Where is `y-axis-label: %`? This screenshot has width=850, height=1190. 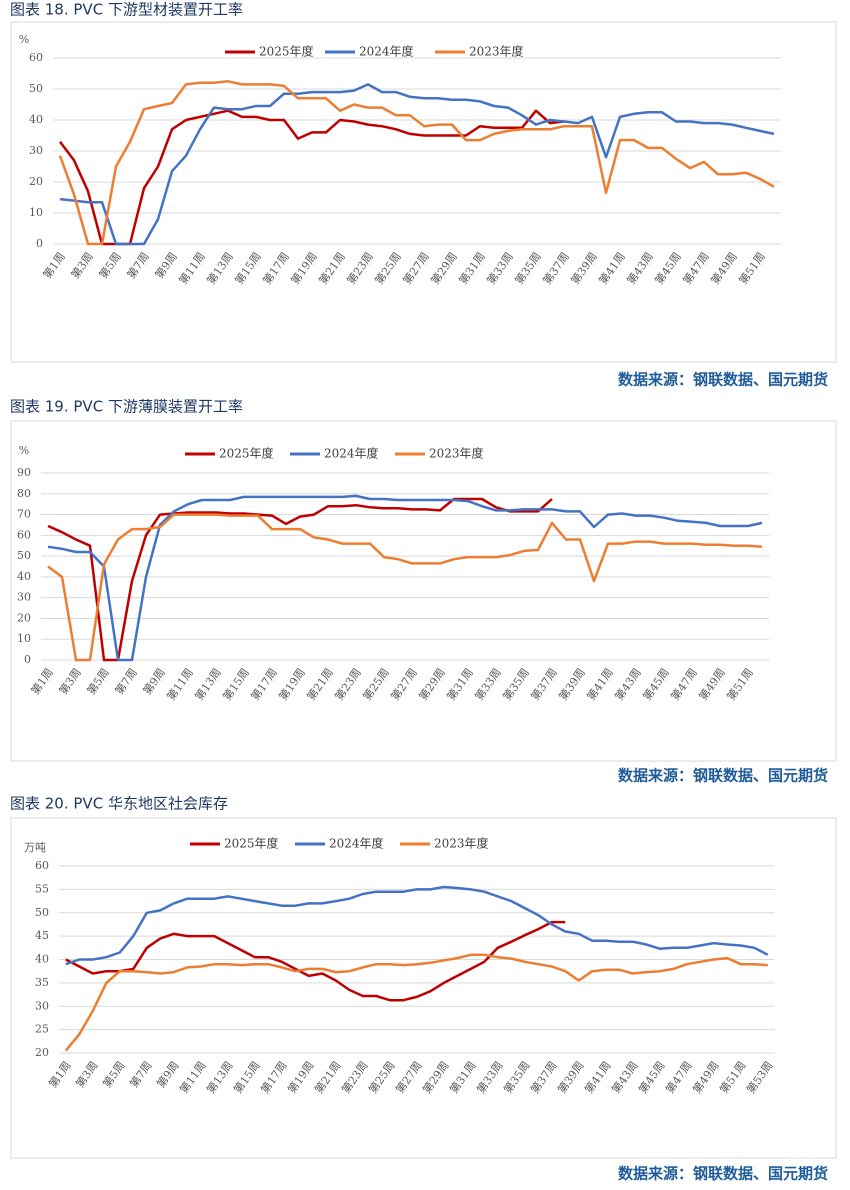 y-axis-label: % is located at coordinates (24, 450).